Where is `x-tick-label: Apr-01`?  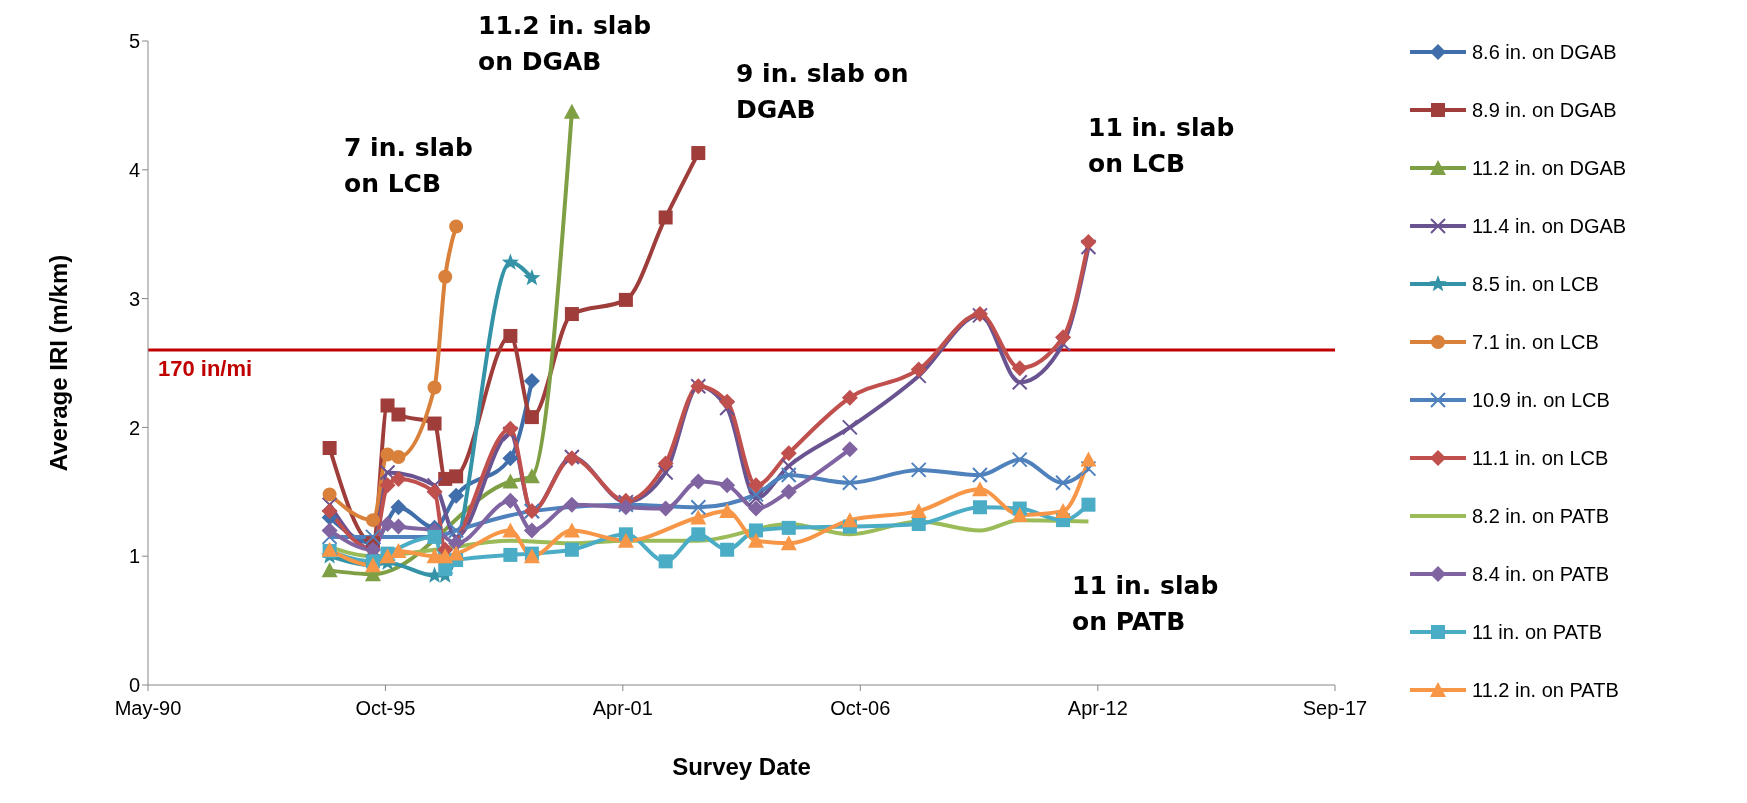
x-tick-label: Apr-01 is located at coordinates (622, 708).